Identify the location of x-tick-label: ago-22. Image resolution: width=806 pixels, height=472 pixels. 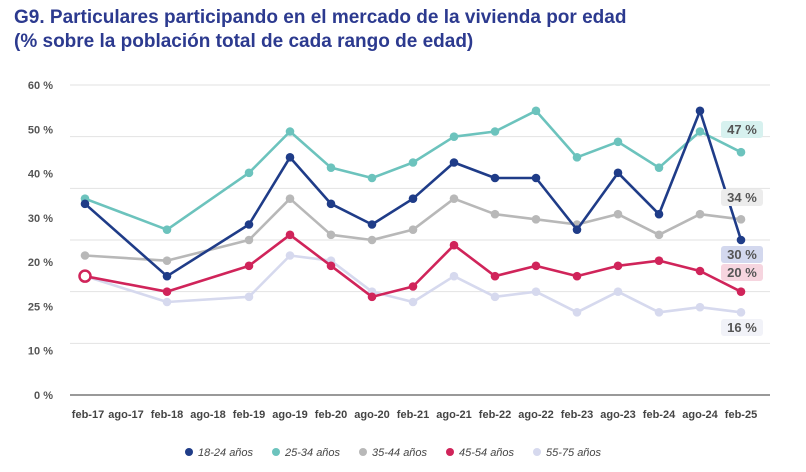
(535, 415).